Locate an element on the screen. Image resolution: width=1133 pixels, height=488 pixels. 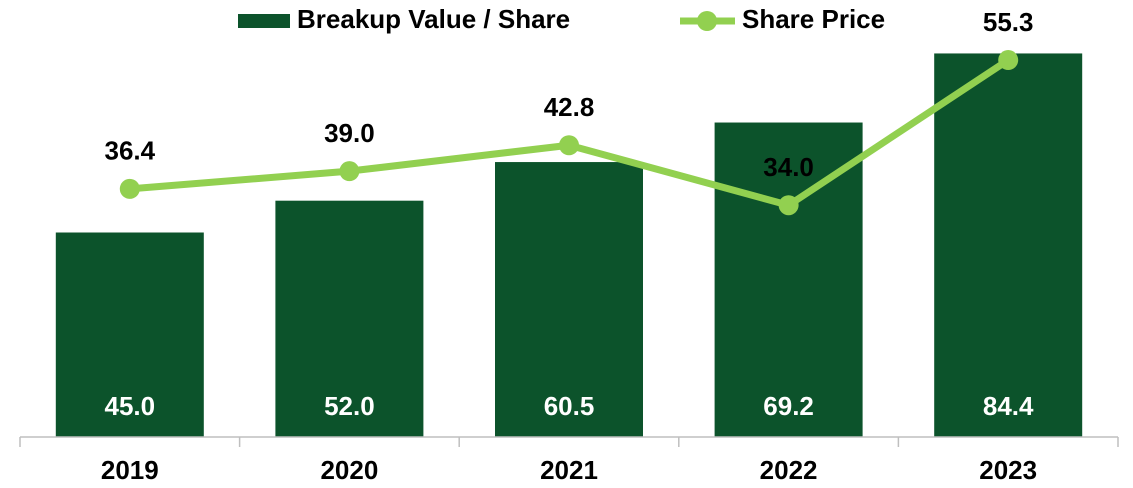
bar-value-label: 69.2 is located at coordinates (788, 406).